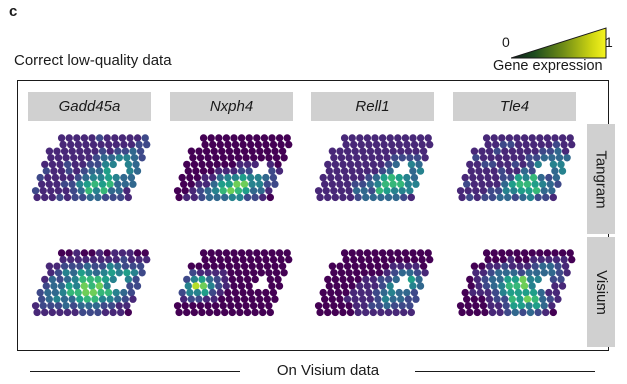  I want to click on panel-label: c, so click(13, 11).